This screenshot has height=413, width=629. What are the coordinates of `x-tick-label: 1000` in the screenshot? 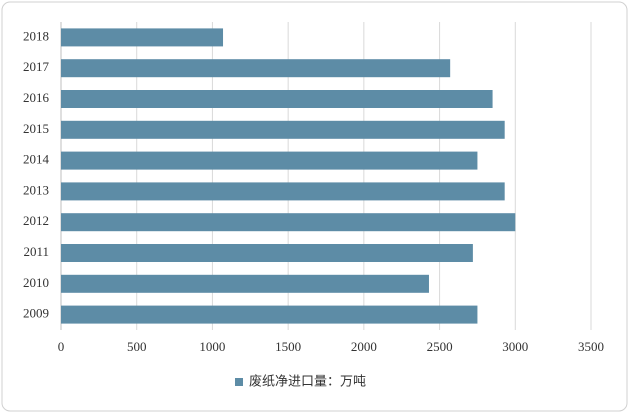 It's located at (212, 346).